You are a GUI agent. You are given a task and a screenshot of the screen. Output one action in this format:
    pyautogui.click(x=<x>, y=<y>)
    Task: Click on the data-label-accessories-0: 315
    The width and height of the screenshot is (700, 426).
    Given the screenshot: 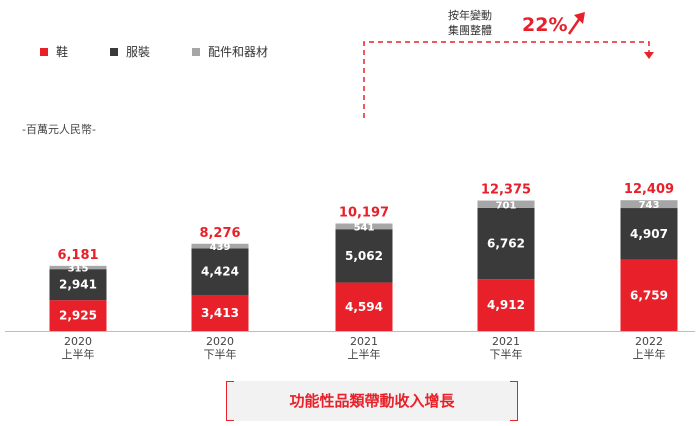 What is the action you would take?
    pyautogui.click(x=78, y=269)
    